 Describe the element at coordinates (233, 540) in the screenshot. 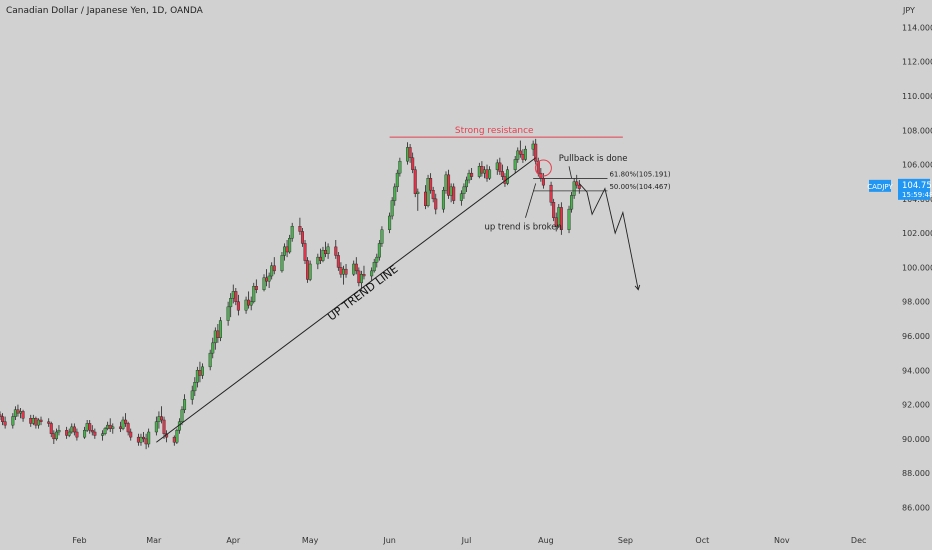

I see `time-tick-label: Apr` at that location.